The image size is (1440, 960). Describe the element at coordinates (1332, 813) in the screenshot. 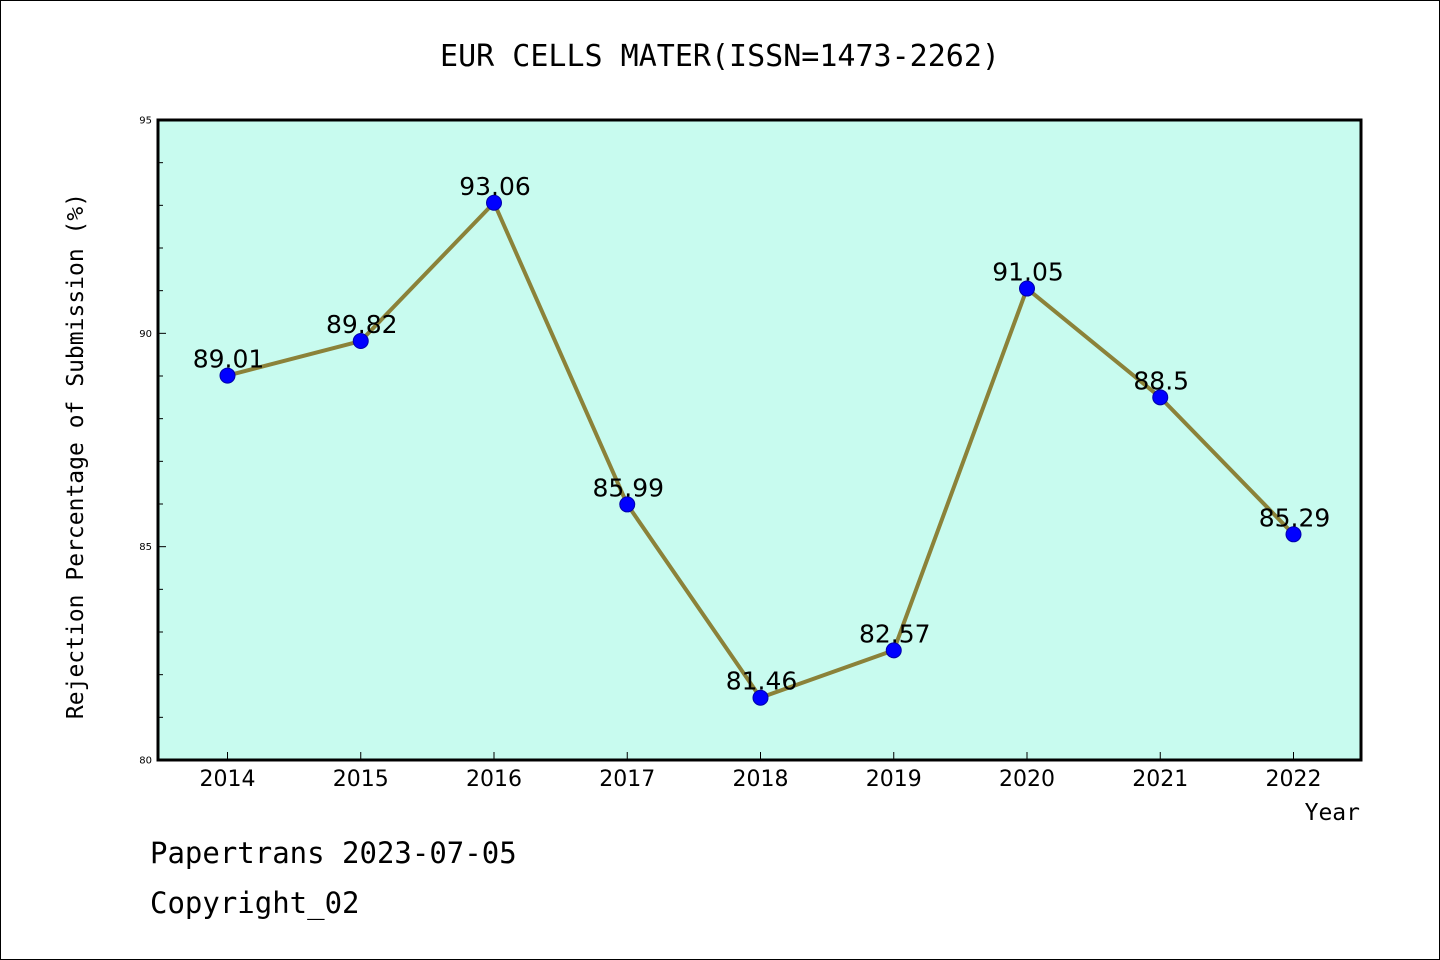

I see `x-axis-label: Year` at that location.